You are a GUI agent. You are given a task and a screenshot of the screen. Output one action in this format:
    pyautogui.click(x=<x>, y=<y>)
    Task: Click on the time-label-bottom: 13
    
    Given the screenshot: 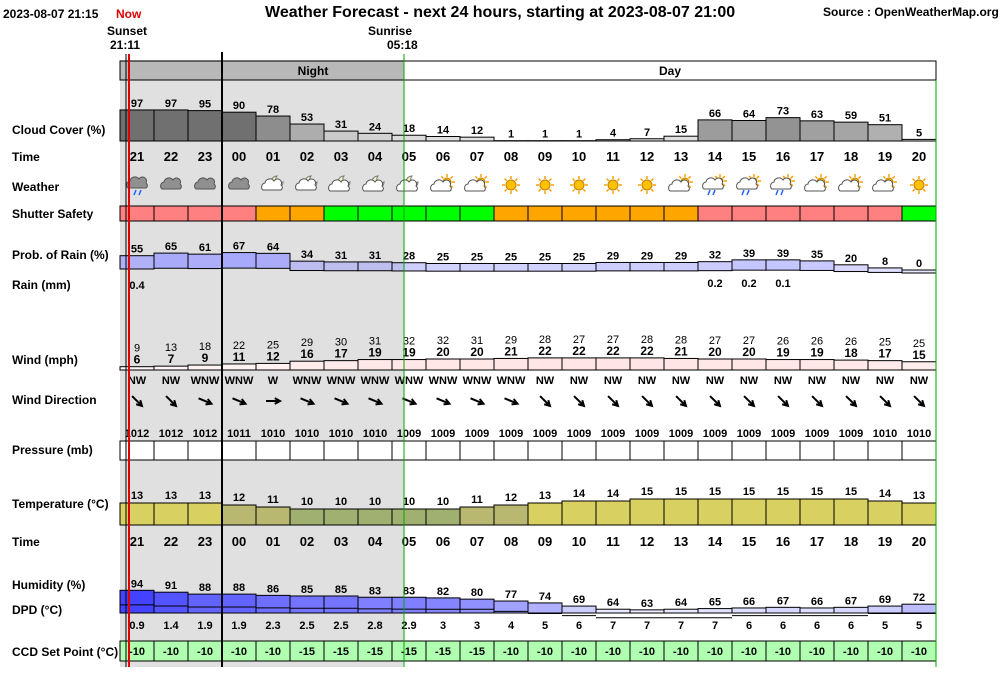 What is the action you would take?
    pyautogui.click(x=681, y=541)
    